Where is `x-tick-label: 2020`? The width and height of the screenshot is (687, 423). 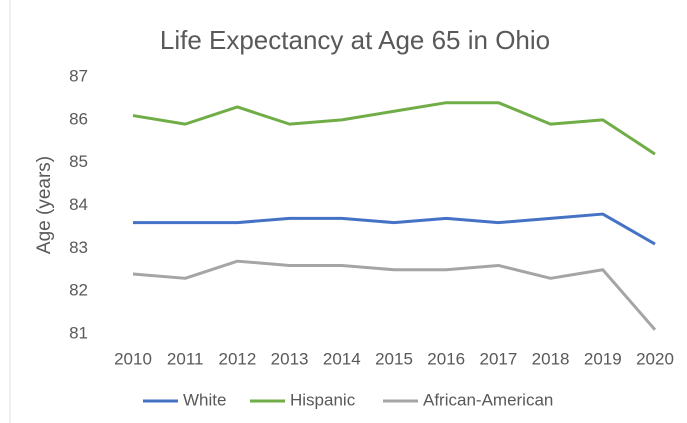 x-tick-label: 2020 is located at coordinates (655, 358).